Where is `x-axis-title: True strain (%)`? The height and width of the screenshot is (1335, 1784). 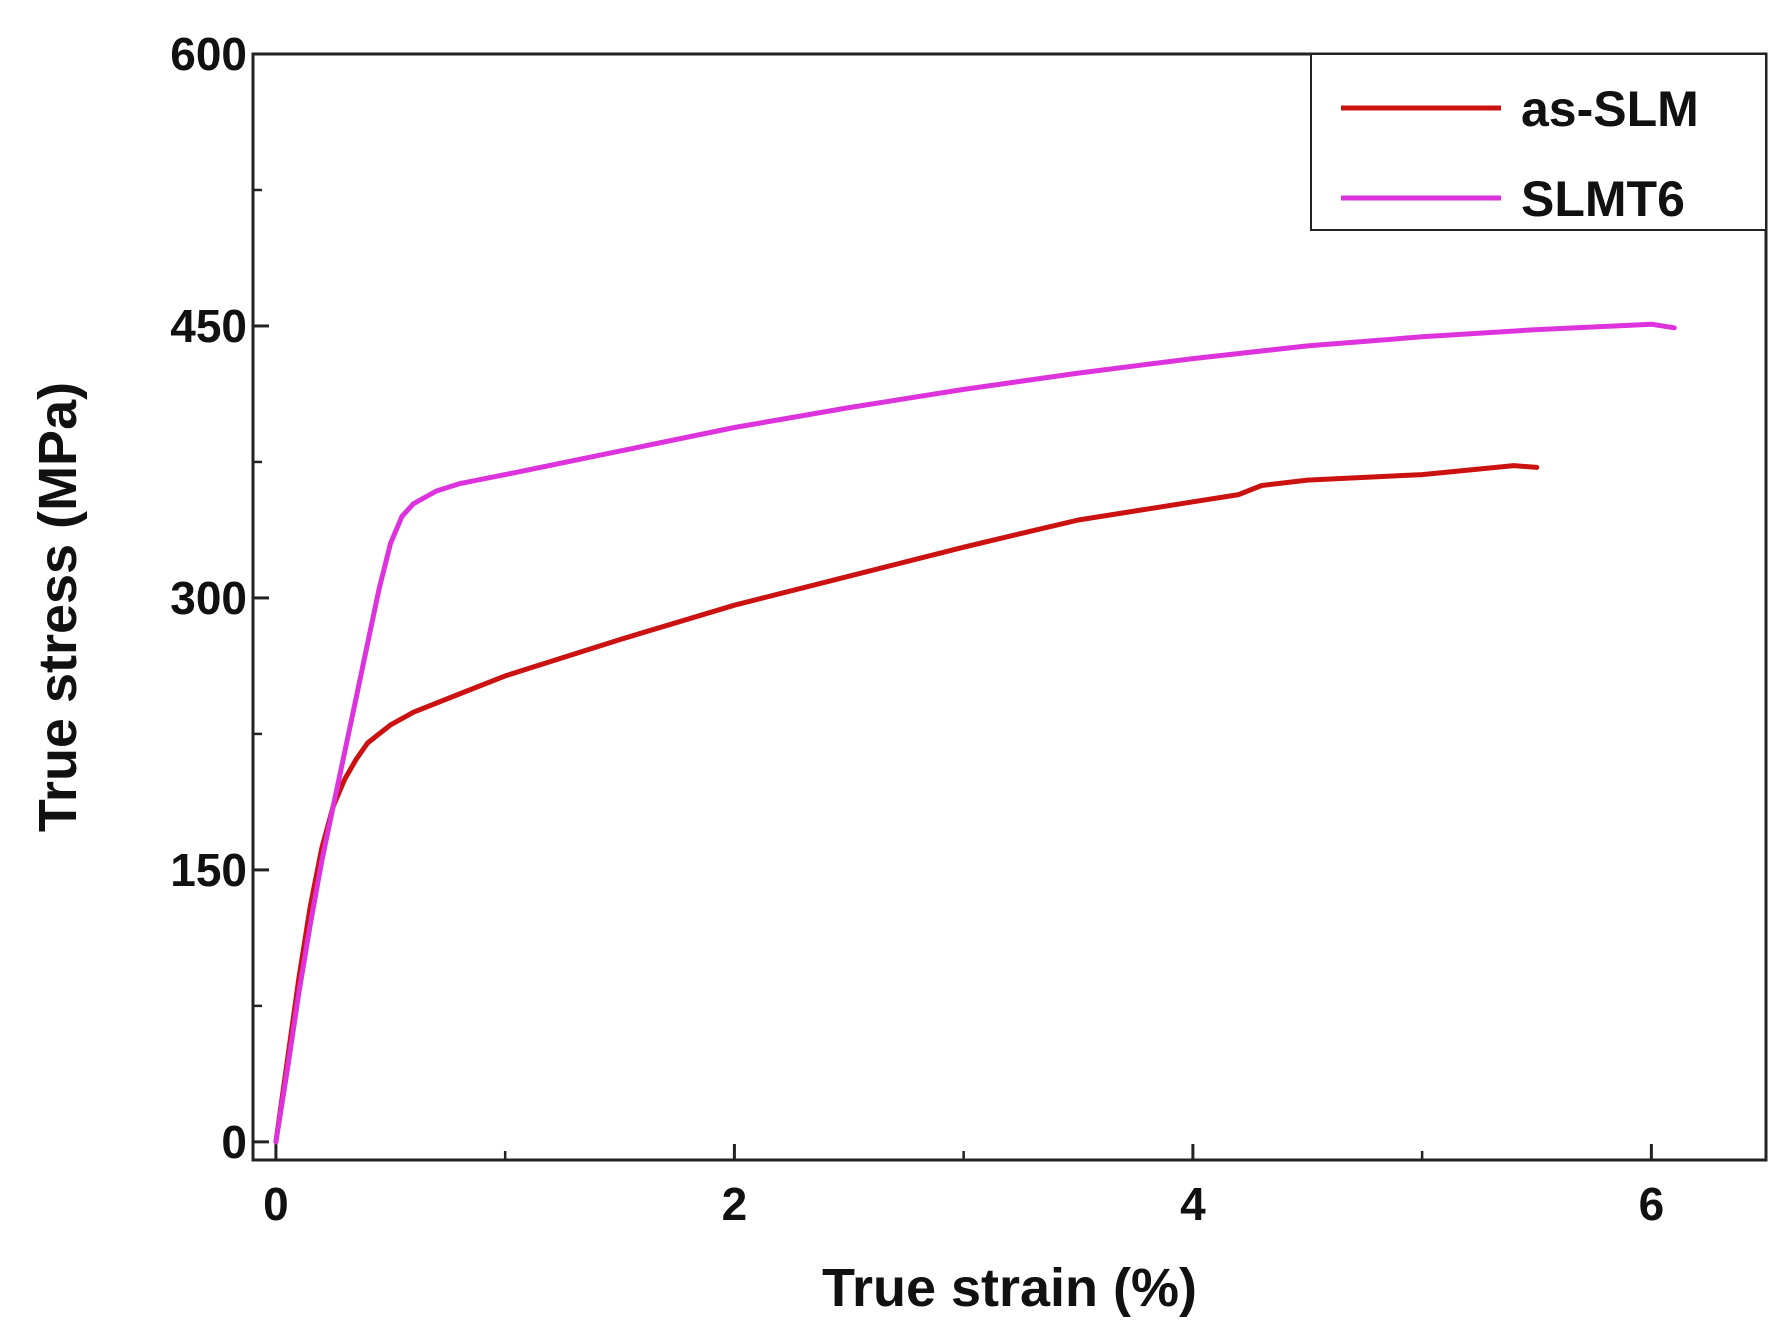 x-axis-title: True strain (%) is located at coordinates (1009, 1288).